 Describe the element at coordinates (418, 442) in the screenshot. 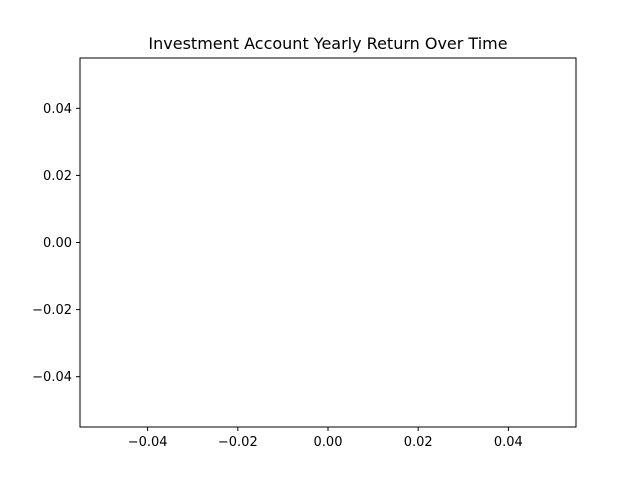

I see `x-tick-label: 0.02` at that location.